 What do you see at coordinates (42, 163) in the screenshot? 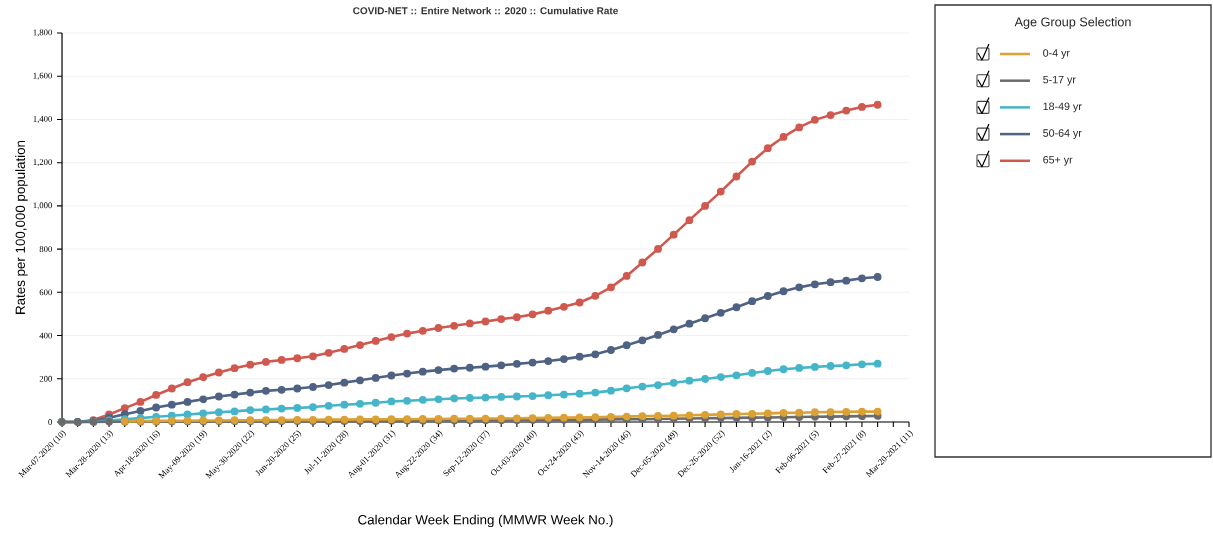
I see `y-tick-label: 1,200` at bounding box center [42, 163].